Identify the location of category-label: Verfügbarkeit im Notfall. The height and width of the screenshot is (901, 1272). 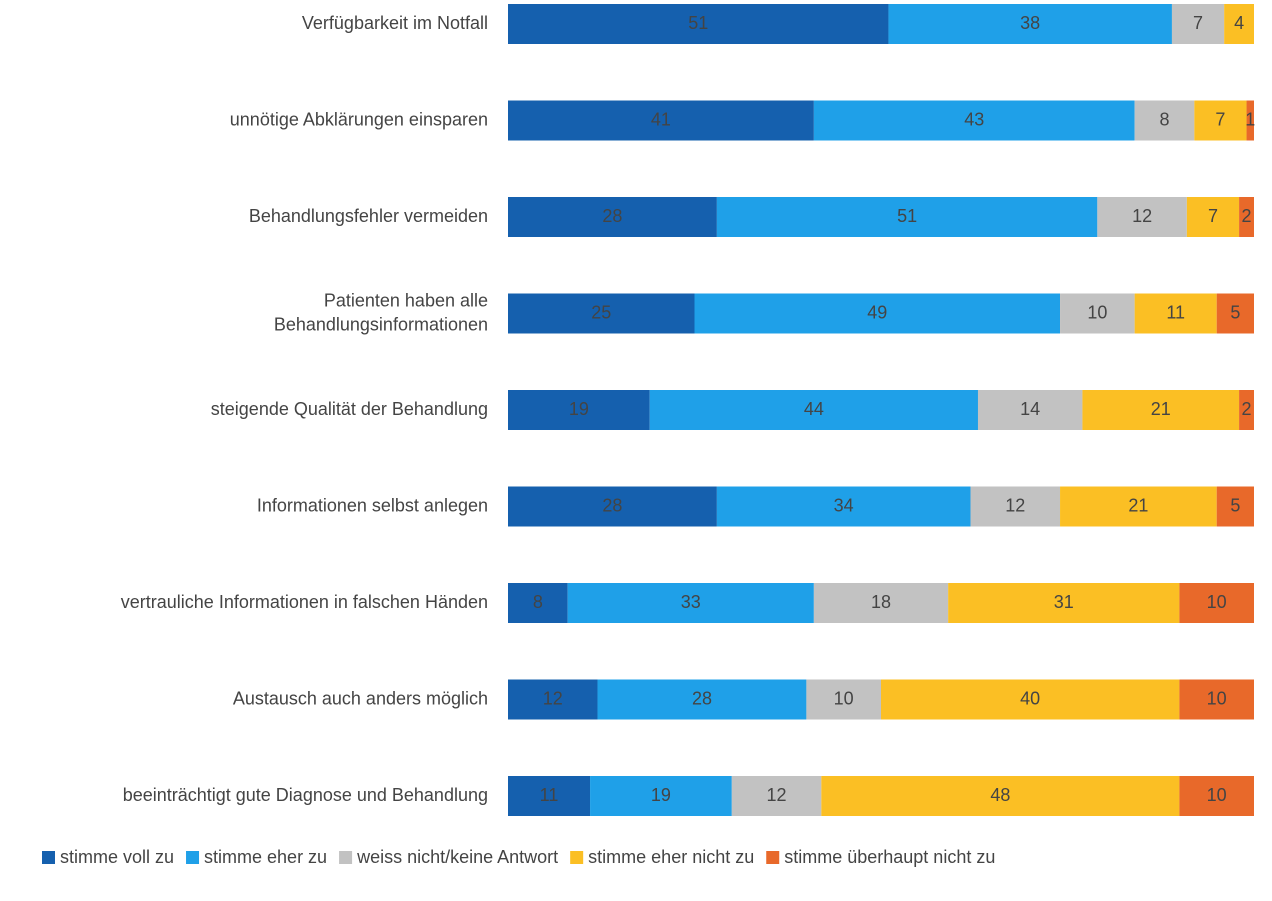
(395, 23).